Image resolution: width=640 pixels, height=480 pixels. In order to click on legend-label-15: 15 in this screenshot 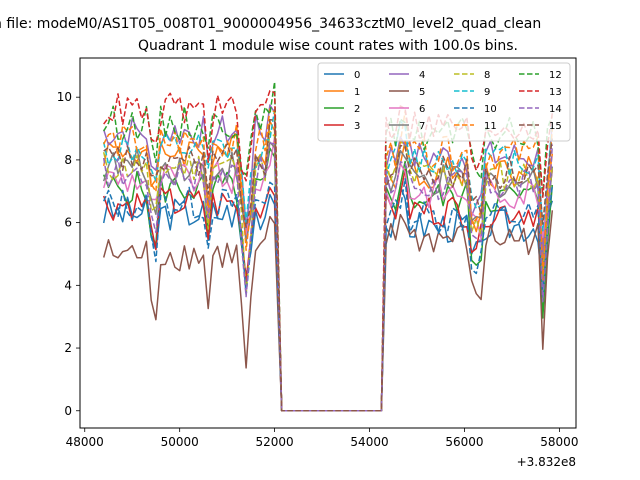, I will do `click(555, 126)`.